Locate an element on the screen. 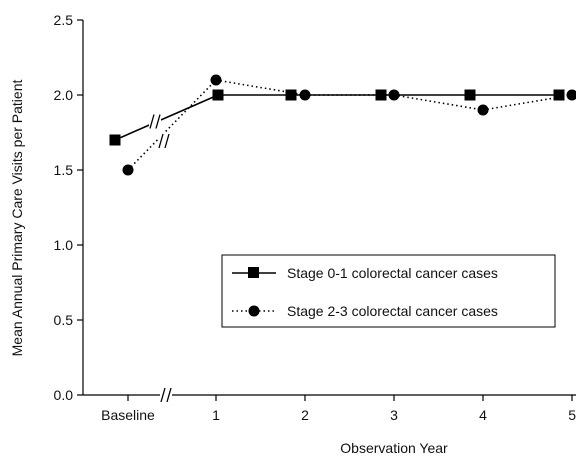 This screenshot has width=576, height=456. y-tick-label: 2.5 is located at coordinates (64, 20).